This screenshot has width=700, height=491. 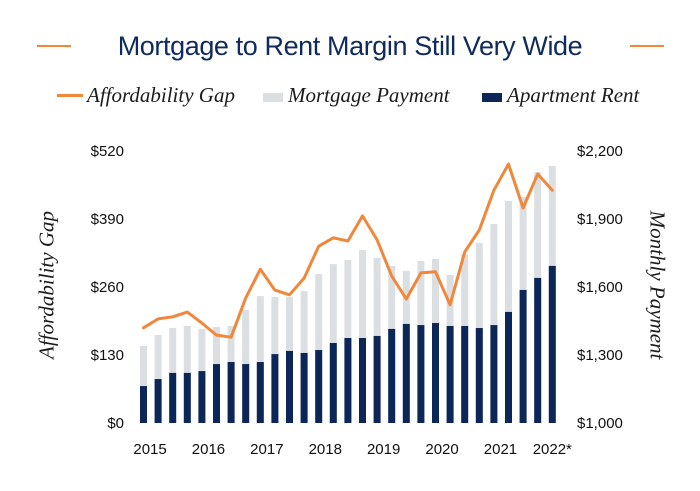 What do you see at coordinates (573, 94) in the screenshot?
I see `legend-label: Apartment Rent` at bounding box center [573, 94].